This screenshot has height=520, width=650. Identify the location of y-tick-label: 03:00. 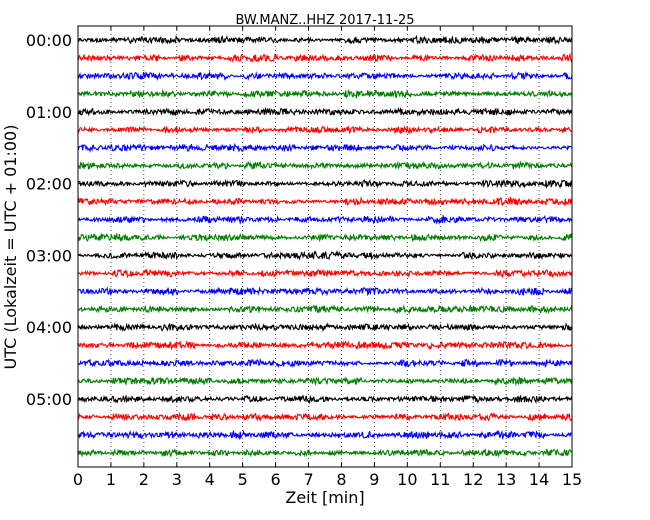
(49, 255).